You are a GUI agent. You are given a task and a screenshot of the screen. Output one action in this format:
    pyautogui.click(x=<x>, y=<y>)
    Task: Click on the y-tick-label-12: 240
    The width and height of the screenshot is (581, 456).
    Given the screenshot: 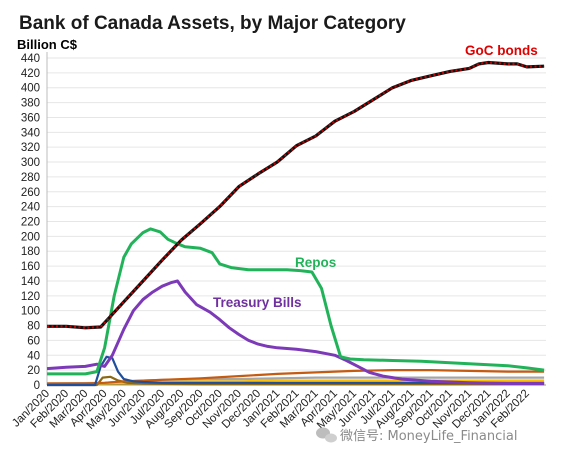 What is the action you would take?
    pyautogui.click(x=30, y=208)
    